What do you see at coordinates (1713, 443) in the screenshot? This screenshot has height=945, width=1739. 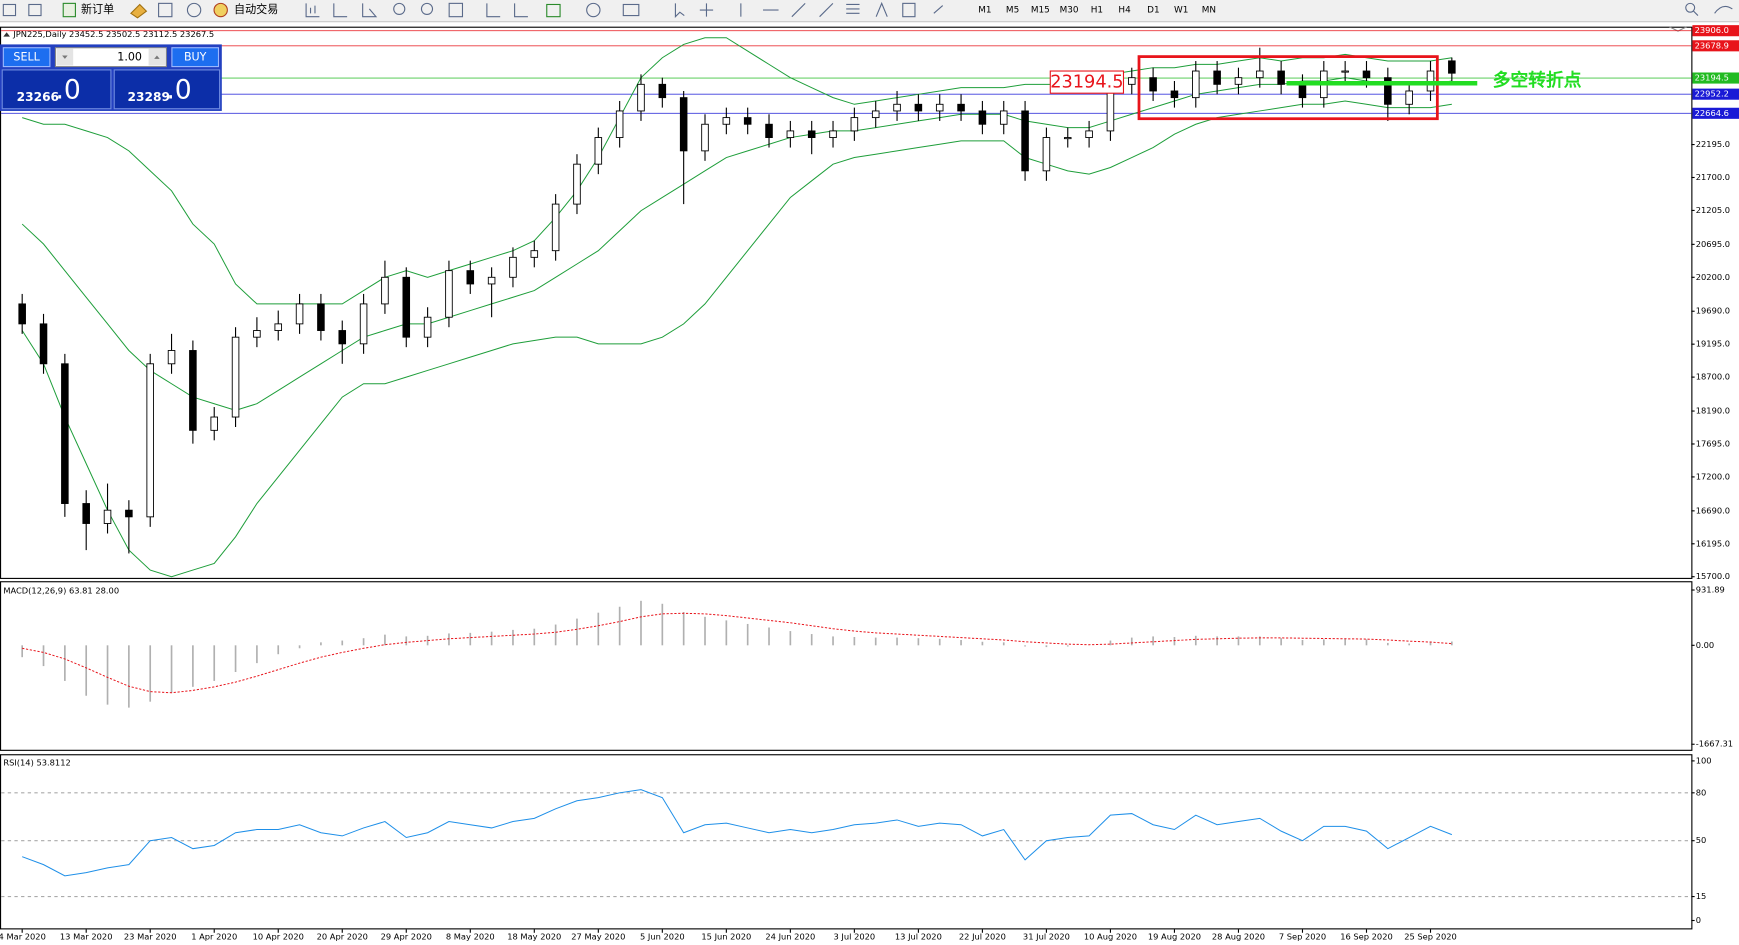 I see `y-tick-label: 17695.0` at bounding box center [1713, 443].